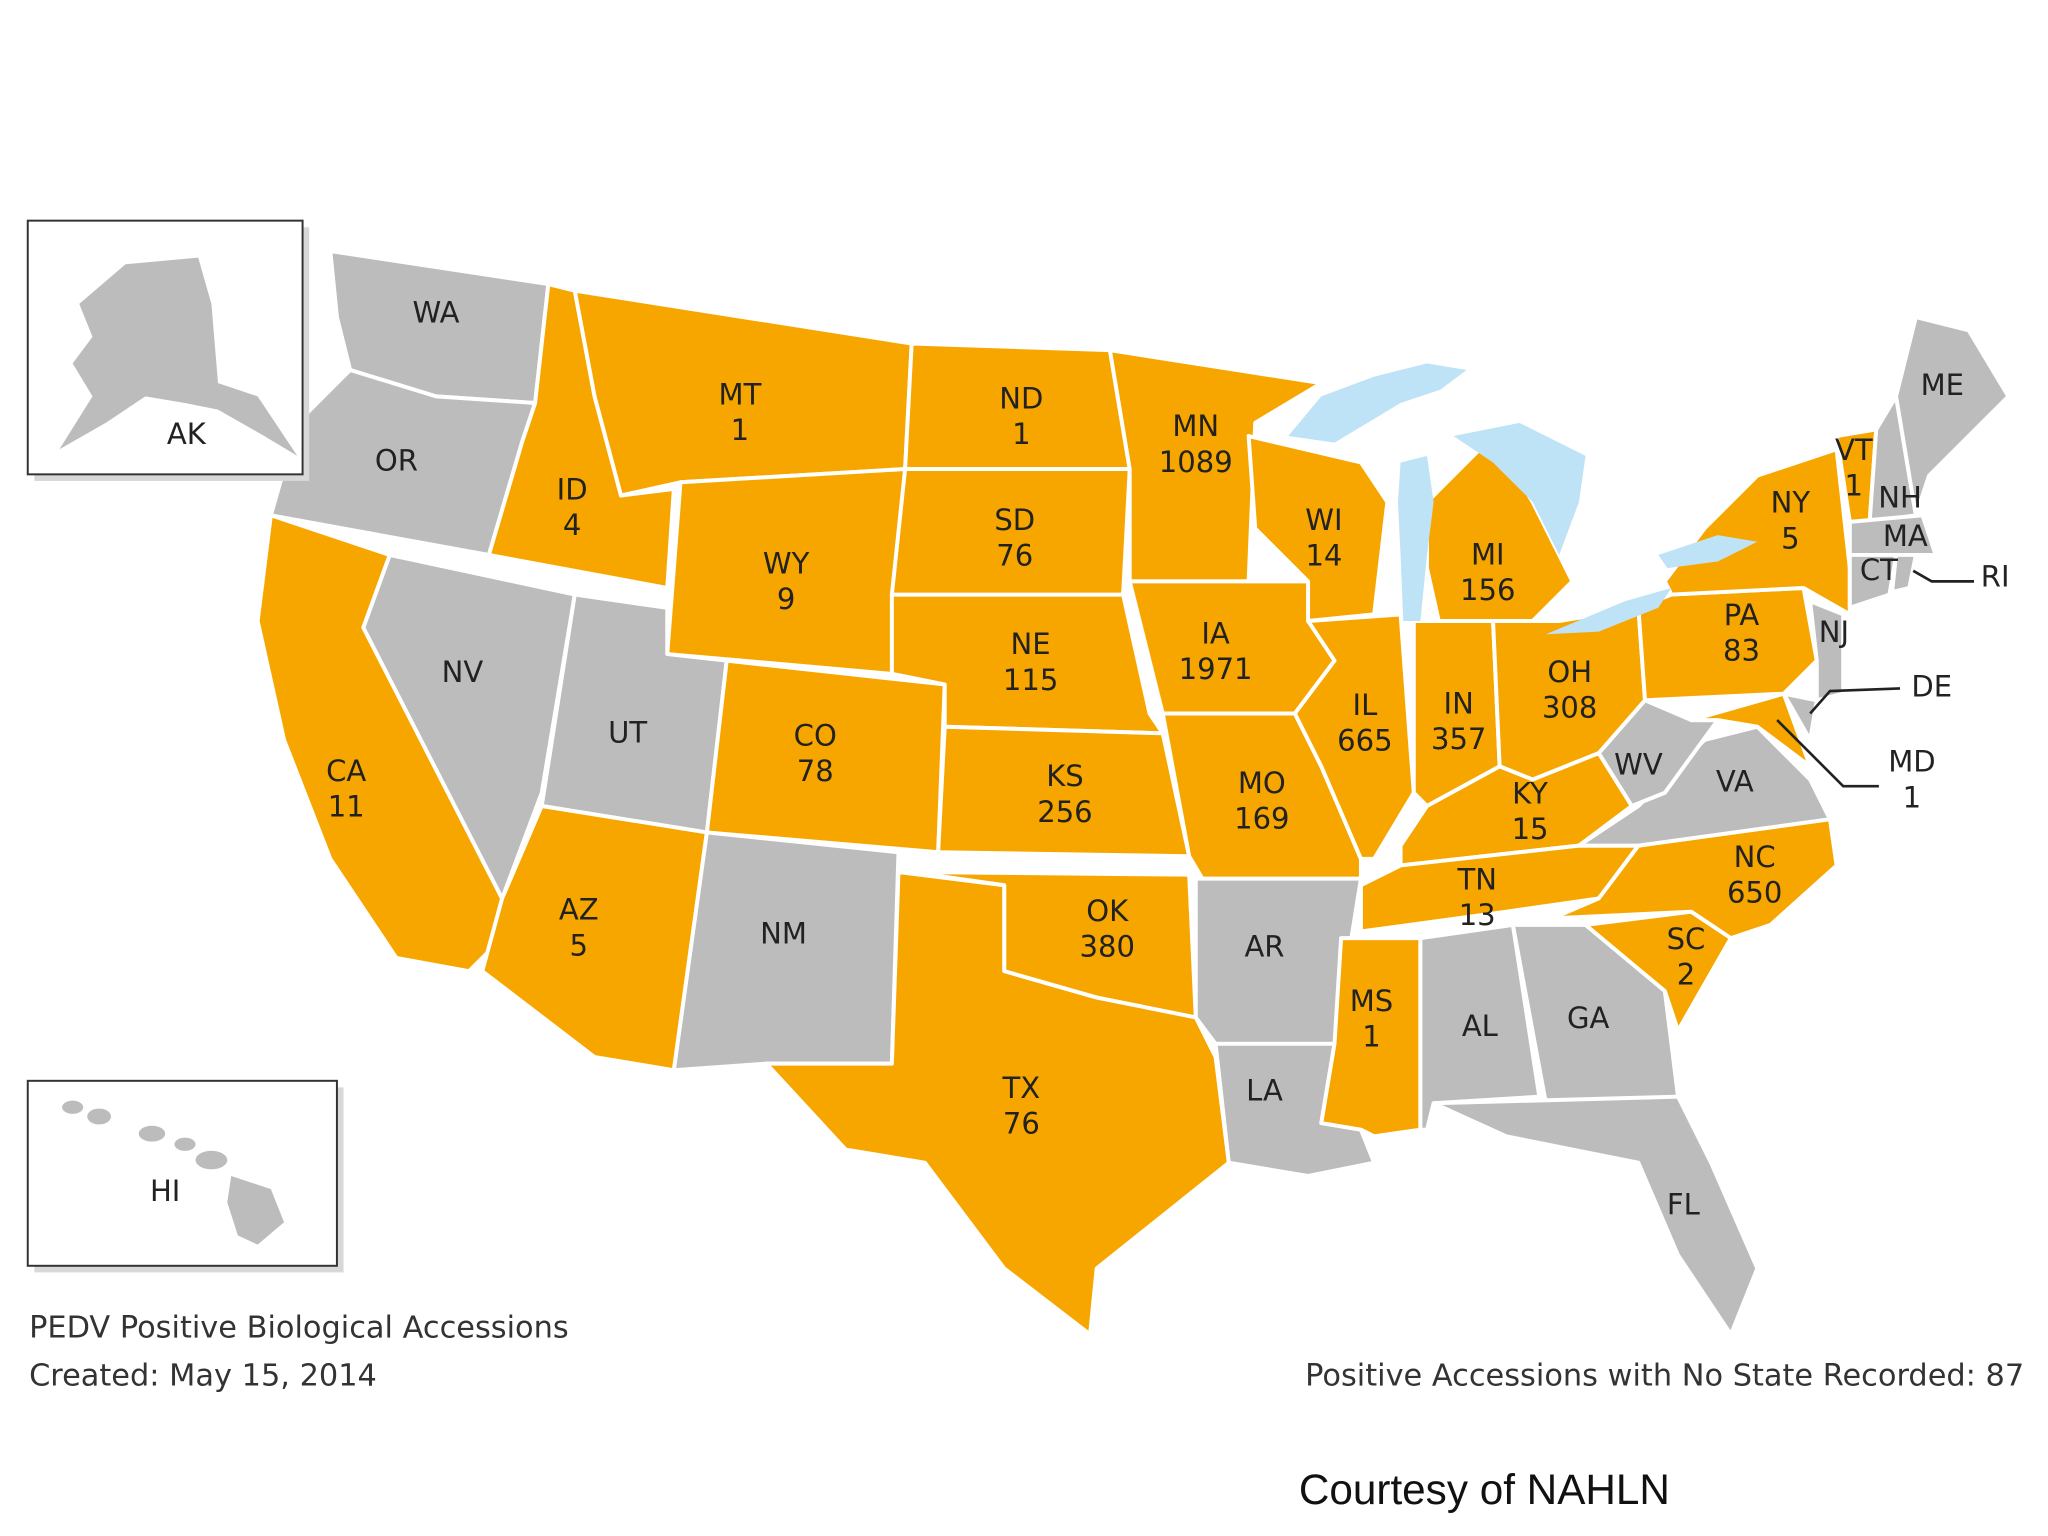 The image size is (2048, 1536). Describe the element at coordinates (1742, 615) in the screenshot. I see `state-abbr: PA` at that location.